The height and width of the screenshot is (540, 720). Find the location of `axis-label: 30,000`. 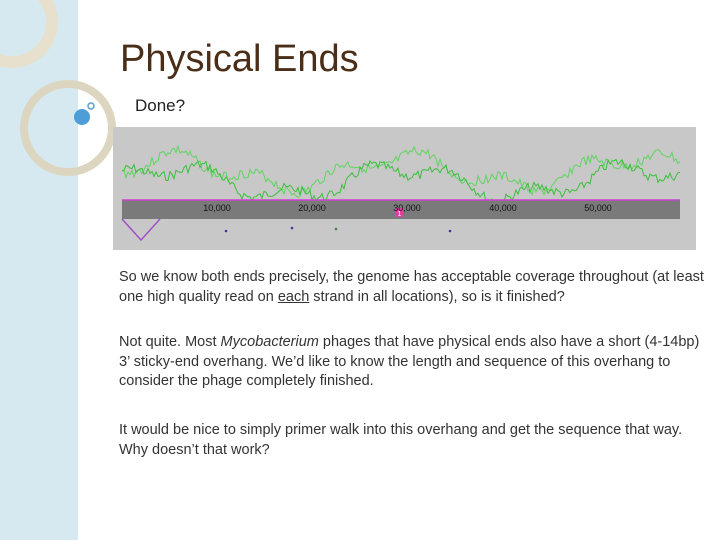

axis-label: 30,000 is located at coordinates (407, 208).